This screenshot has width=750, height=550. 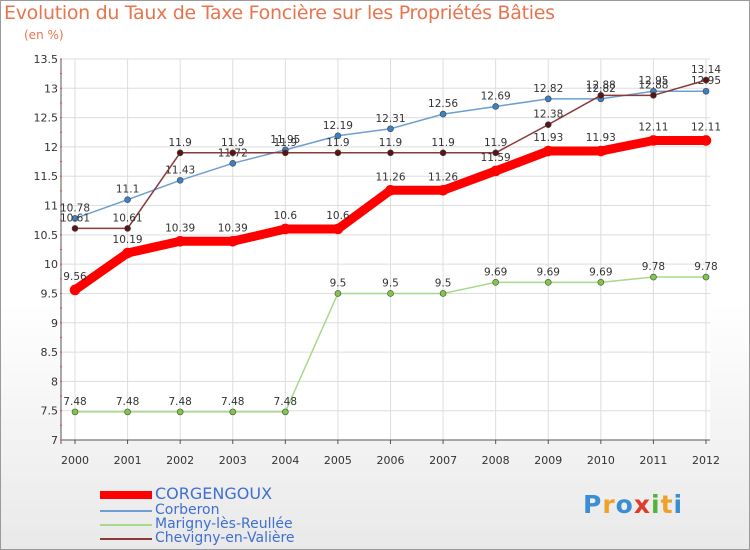 I want to click on y-tick-label: 13, so click(x=51, y=88).